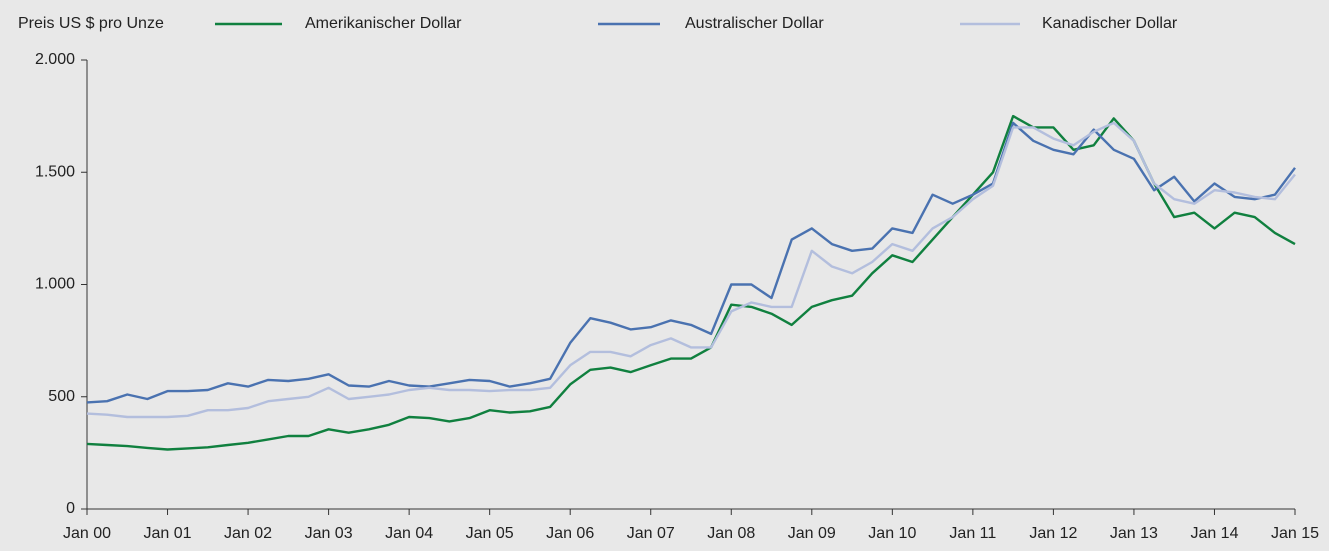 This screenshot has height=551, width=1329. What do you see at coordinates (55, 171) in the screenshot?
I see `y-tick-label: 1.500` at bounding box center [55, 171].